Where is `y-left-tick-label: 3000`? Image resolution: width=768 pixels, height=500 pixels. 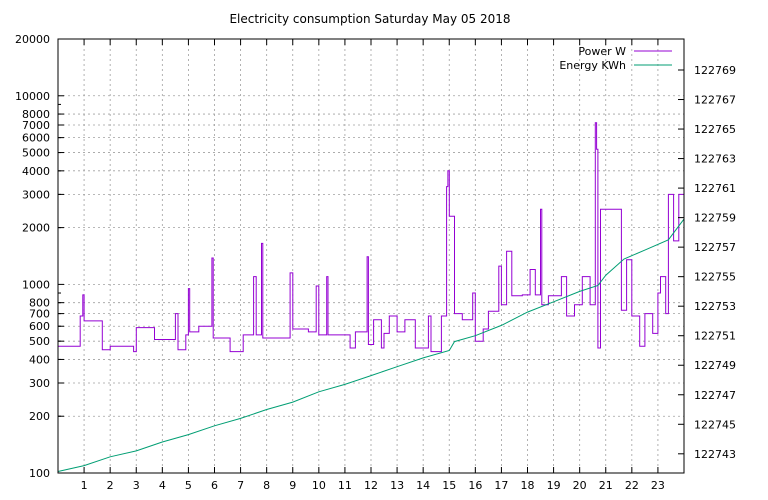
y-left-tick-label: 3000 is located at coordinates (36, 194).